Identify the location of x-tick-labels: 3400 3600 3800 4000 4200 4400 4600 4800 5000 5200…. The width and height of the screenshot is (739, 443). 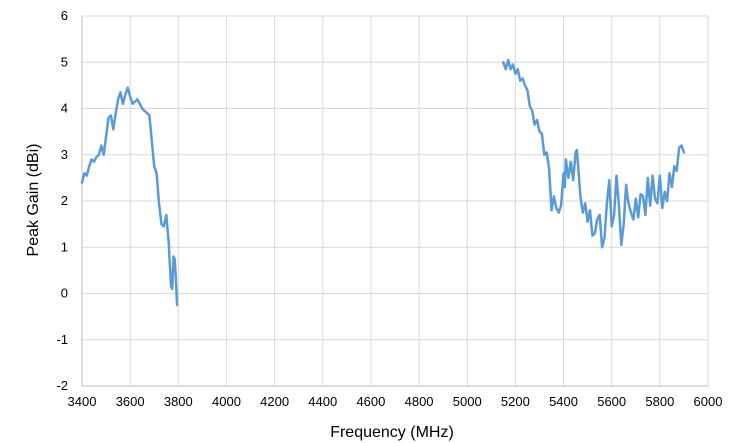
(395, 401).